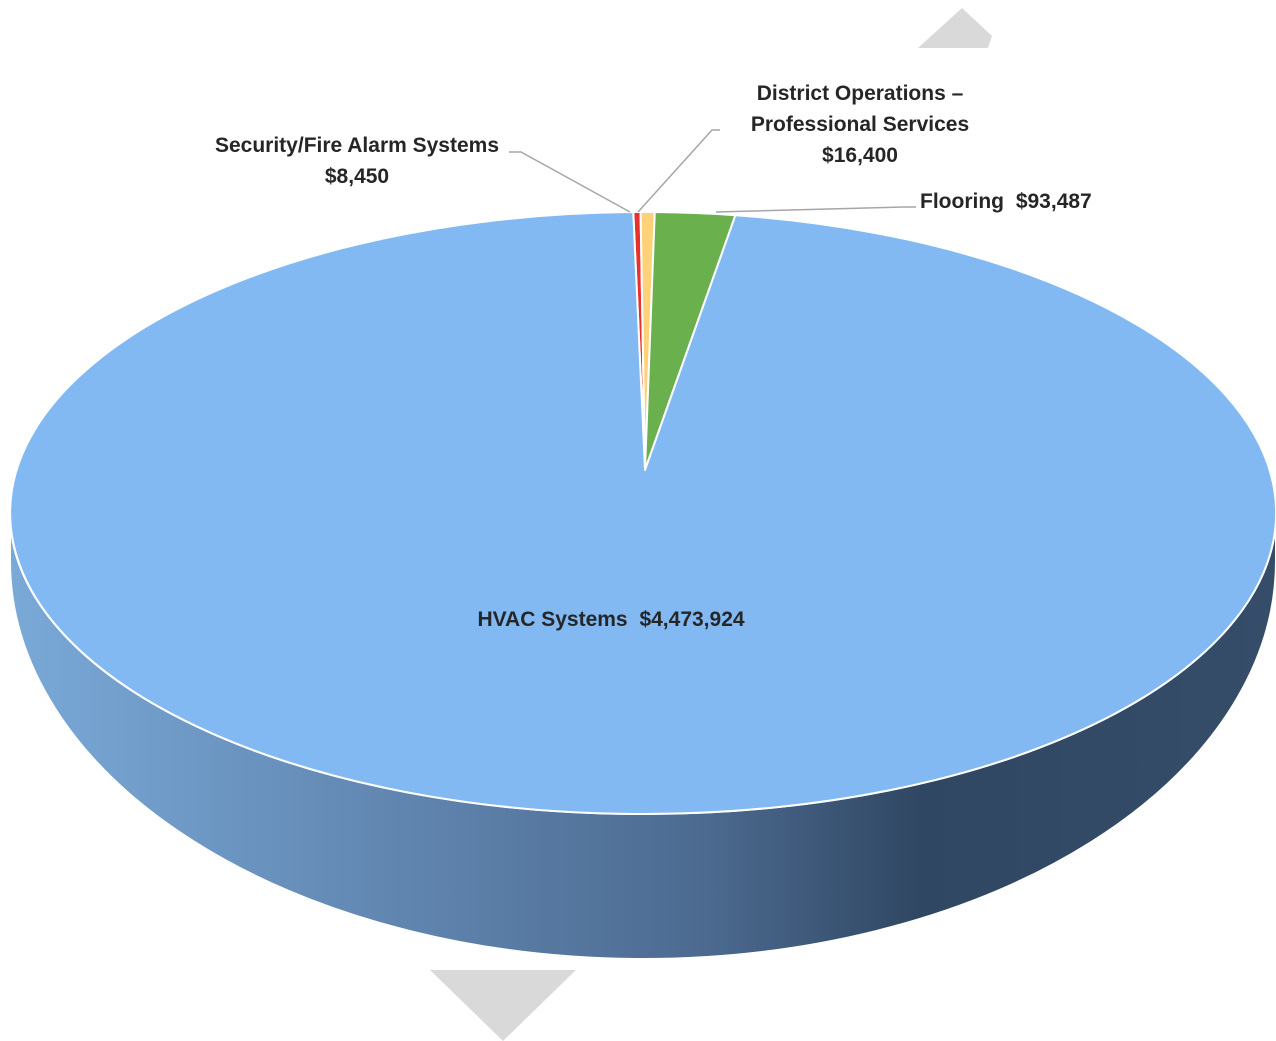 This screenshot has width=1276, height=1041. Describe the element at coordinates (860, 155) in the screenshot. I see `label-district-ops-value: $16,400` at that location.